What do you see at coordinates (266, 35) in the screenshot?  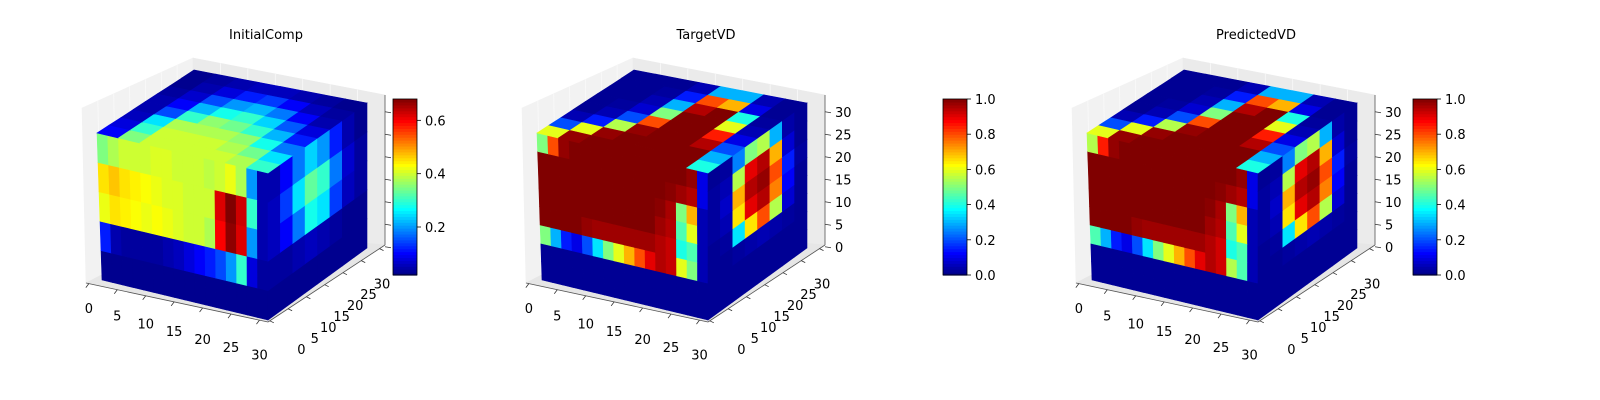 I see `panel-title: InitialComp` at bounding box center [266, 35].